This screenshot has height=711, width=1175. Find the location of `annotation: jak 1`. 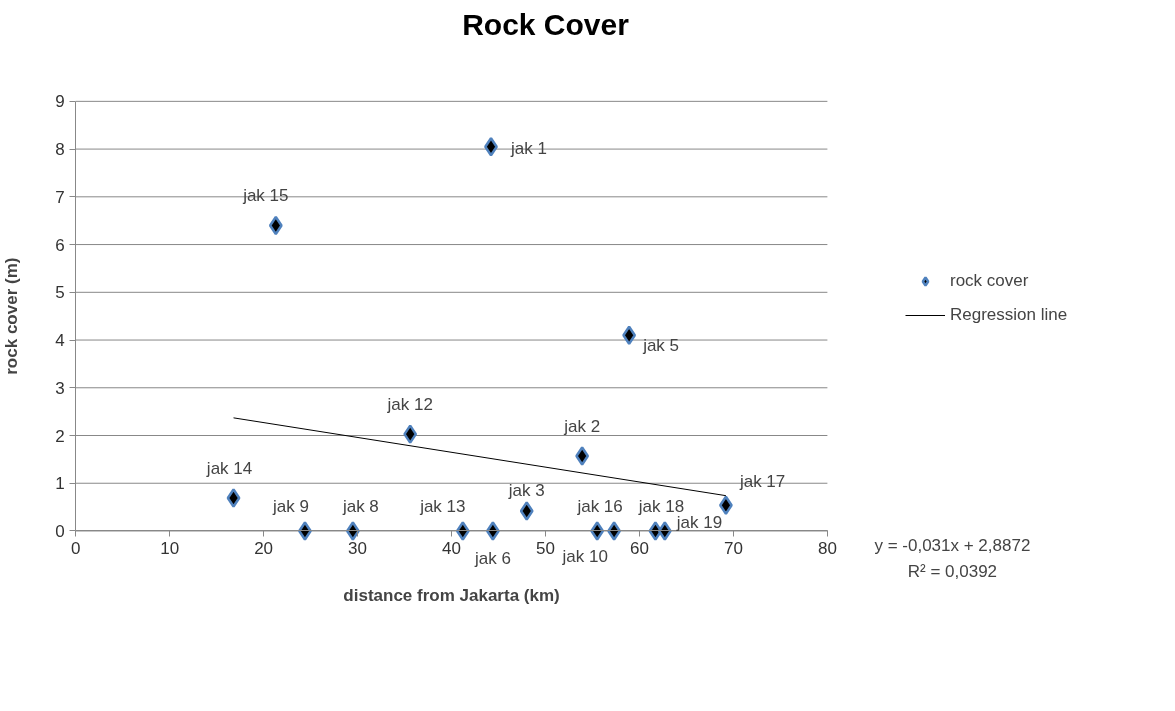

annotation: jak 1 is located at coordinates (528, 149).